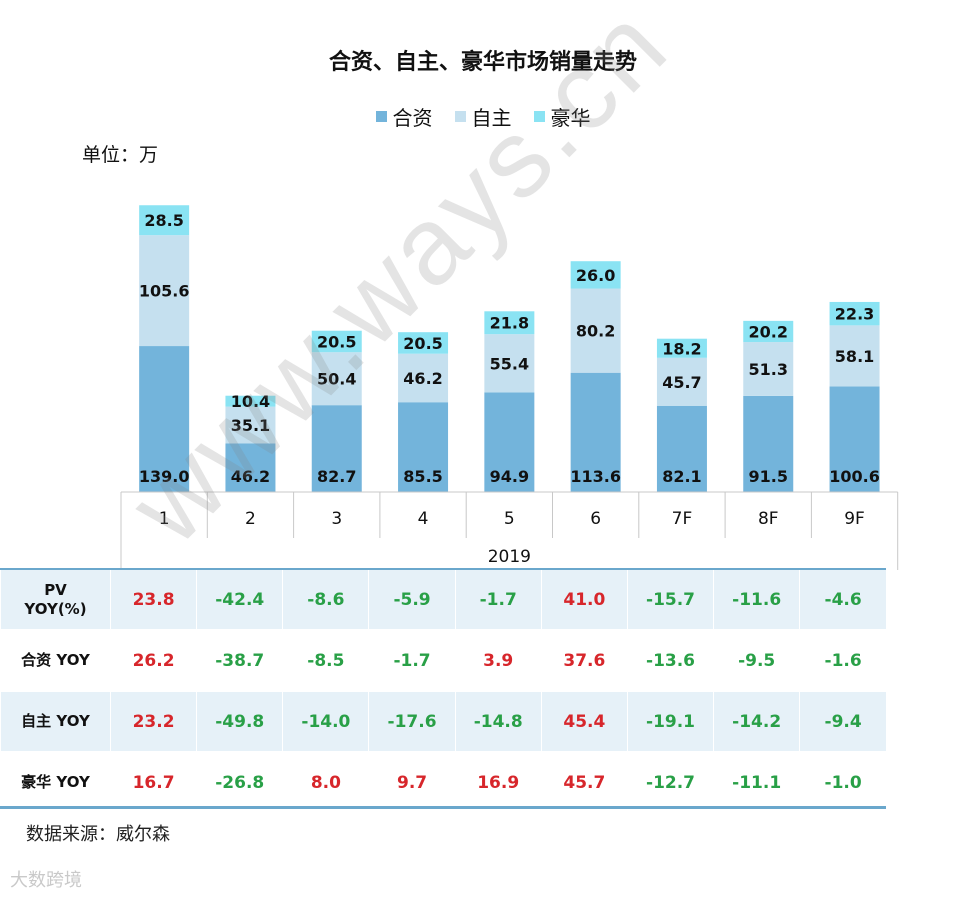 The width and height of the screenshot is (966, 897). What do you see at coordinates (412, 118) in the screenshot?
I see `legend-label-hezi: 合资` at bounding box center [412, 118].